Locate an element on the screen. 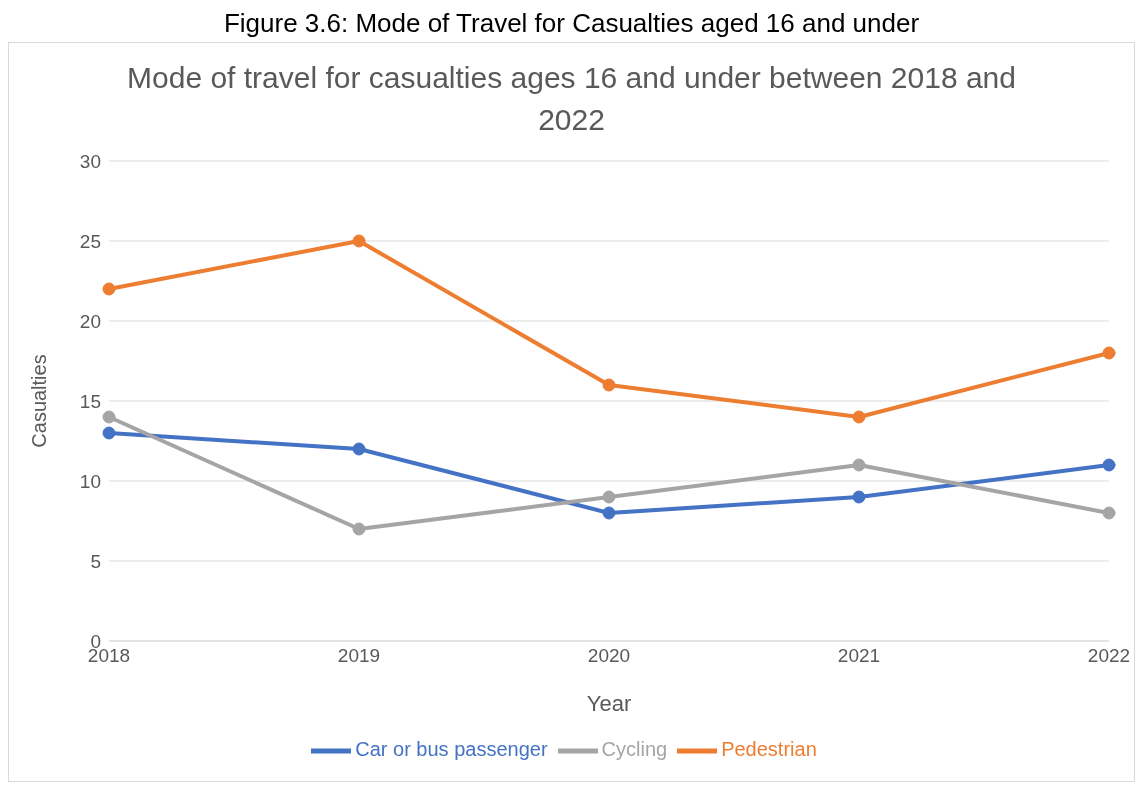  legend-label: Cycling is located at coordinates (634, 749).